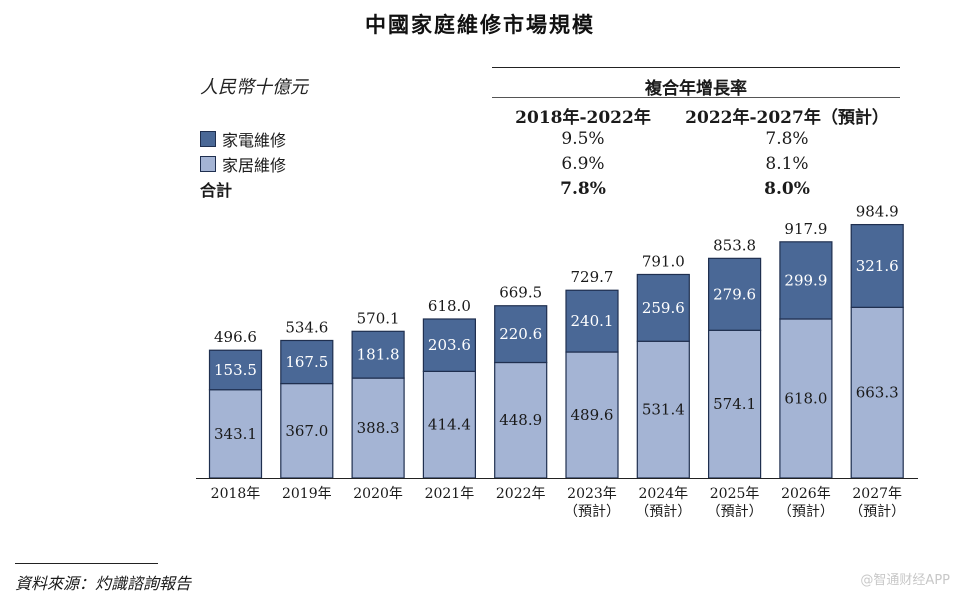 The image size is (960, 597). Describe the element at coordinates (521, 494) in the screenshot. I see `tick-label-4: 2022年` at that location.